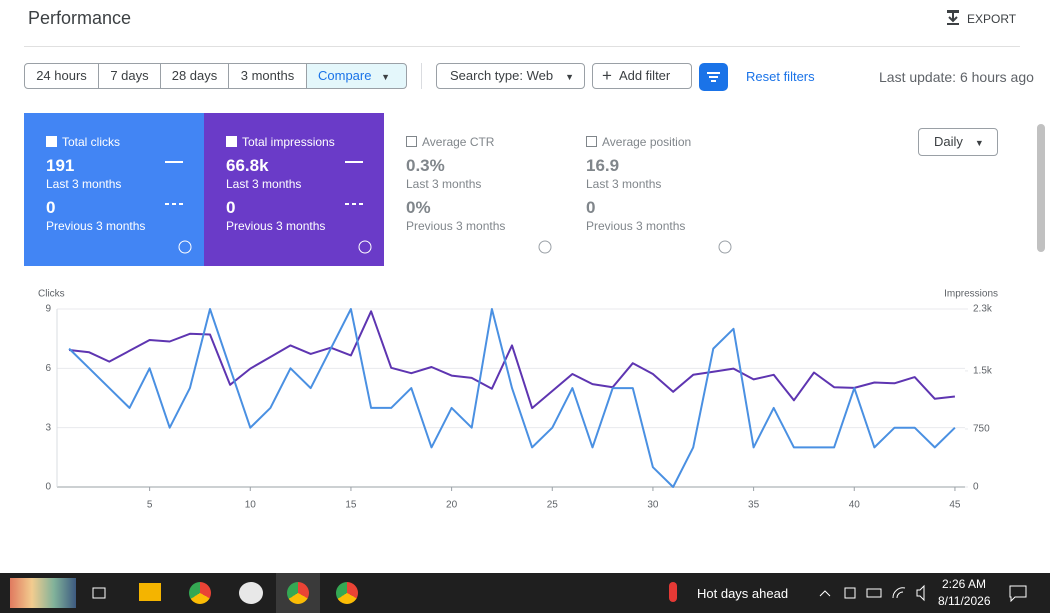 The width and height of the screenshot is (1050, 613). I want to click on x-tick-label: 45, so click(955, 505).